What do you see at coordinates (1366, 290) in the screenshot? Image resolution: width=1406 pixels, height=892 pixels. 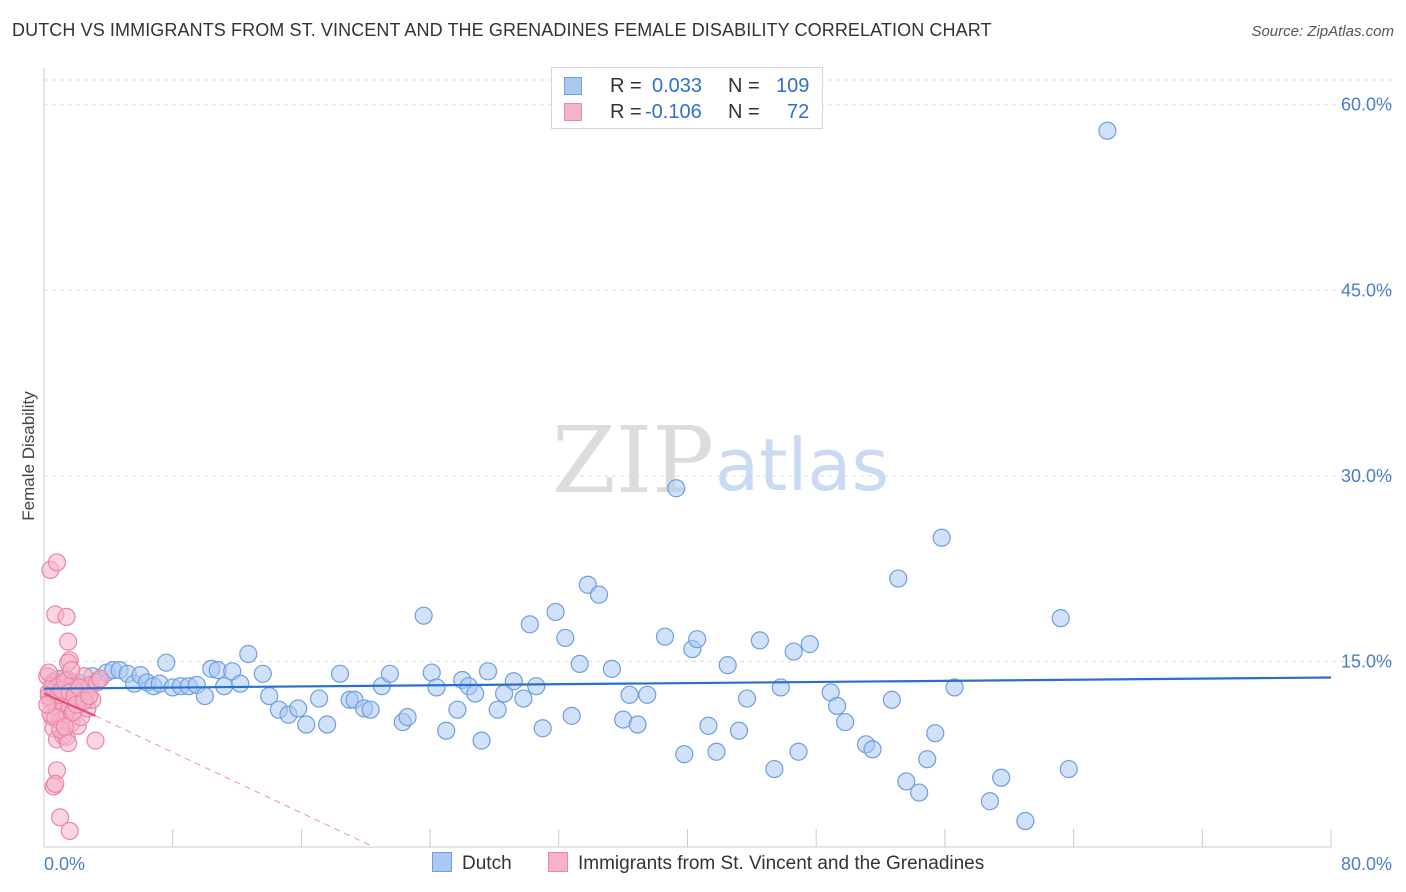 I see `y-tick-label: 45.0%` at bounding box center [1366, 290].